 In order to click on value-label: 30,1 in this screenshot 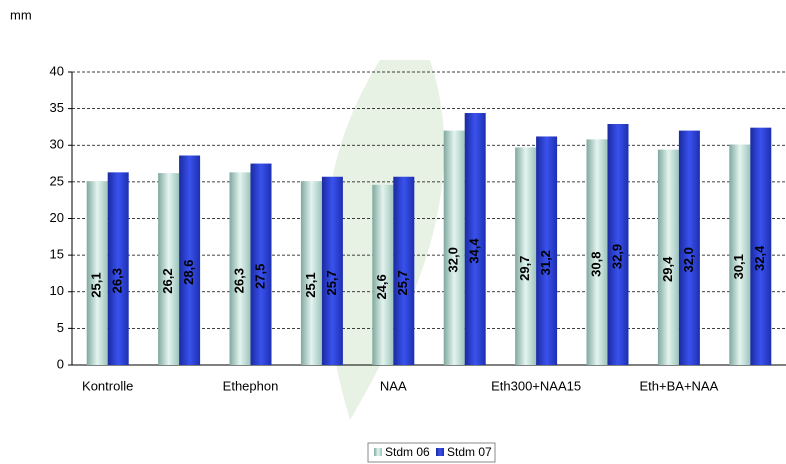, I will do `click(738, 266)`.